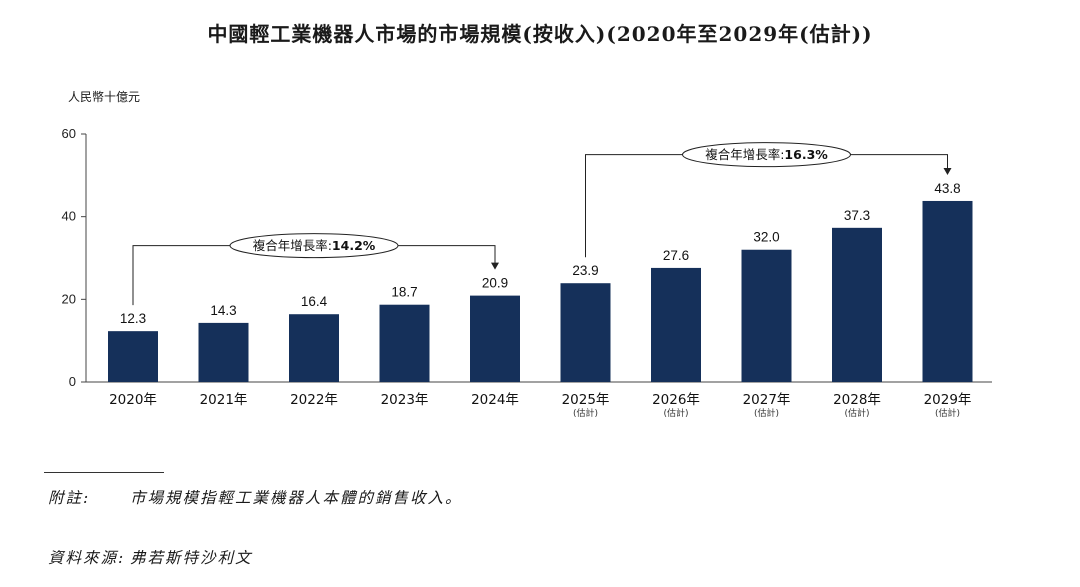 The height and width of the screenshot is (587, 1080). Describe the element at coordinates (676, 255) in the screenshot. I see `bar-value-label: 27.6` at that location.